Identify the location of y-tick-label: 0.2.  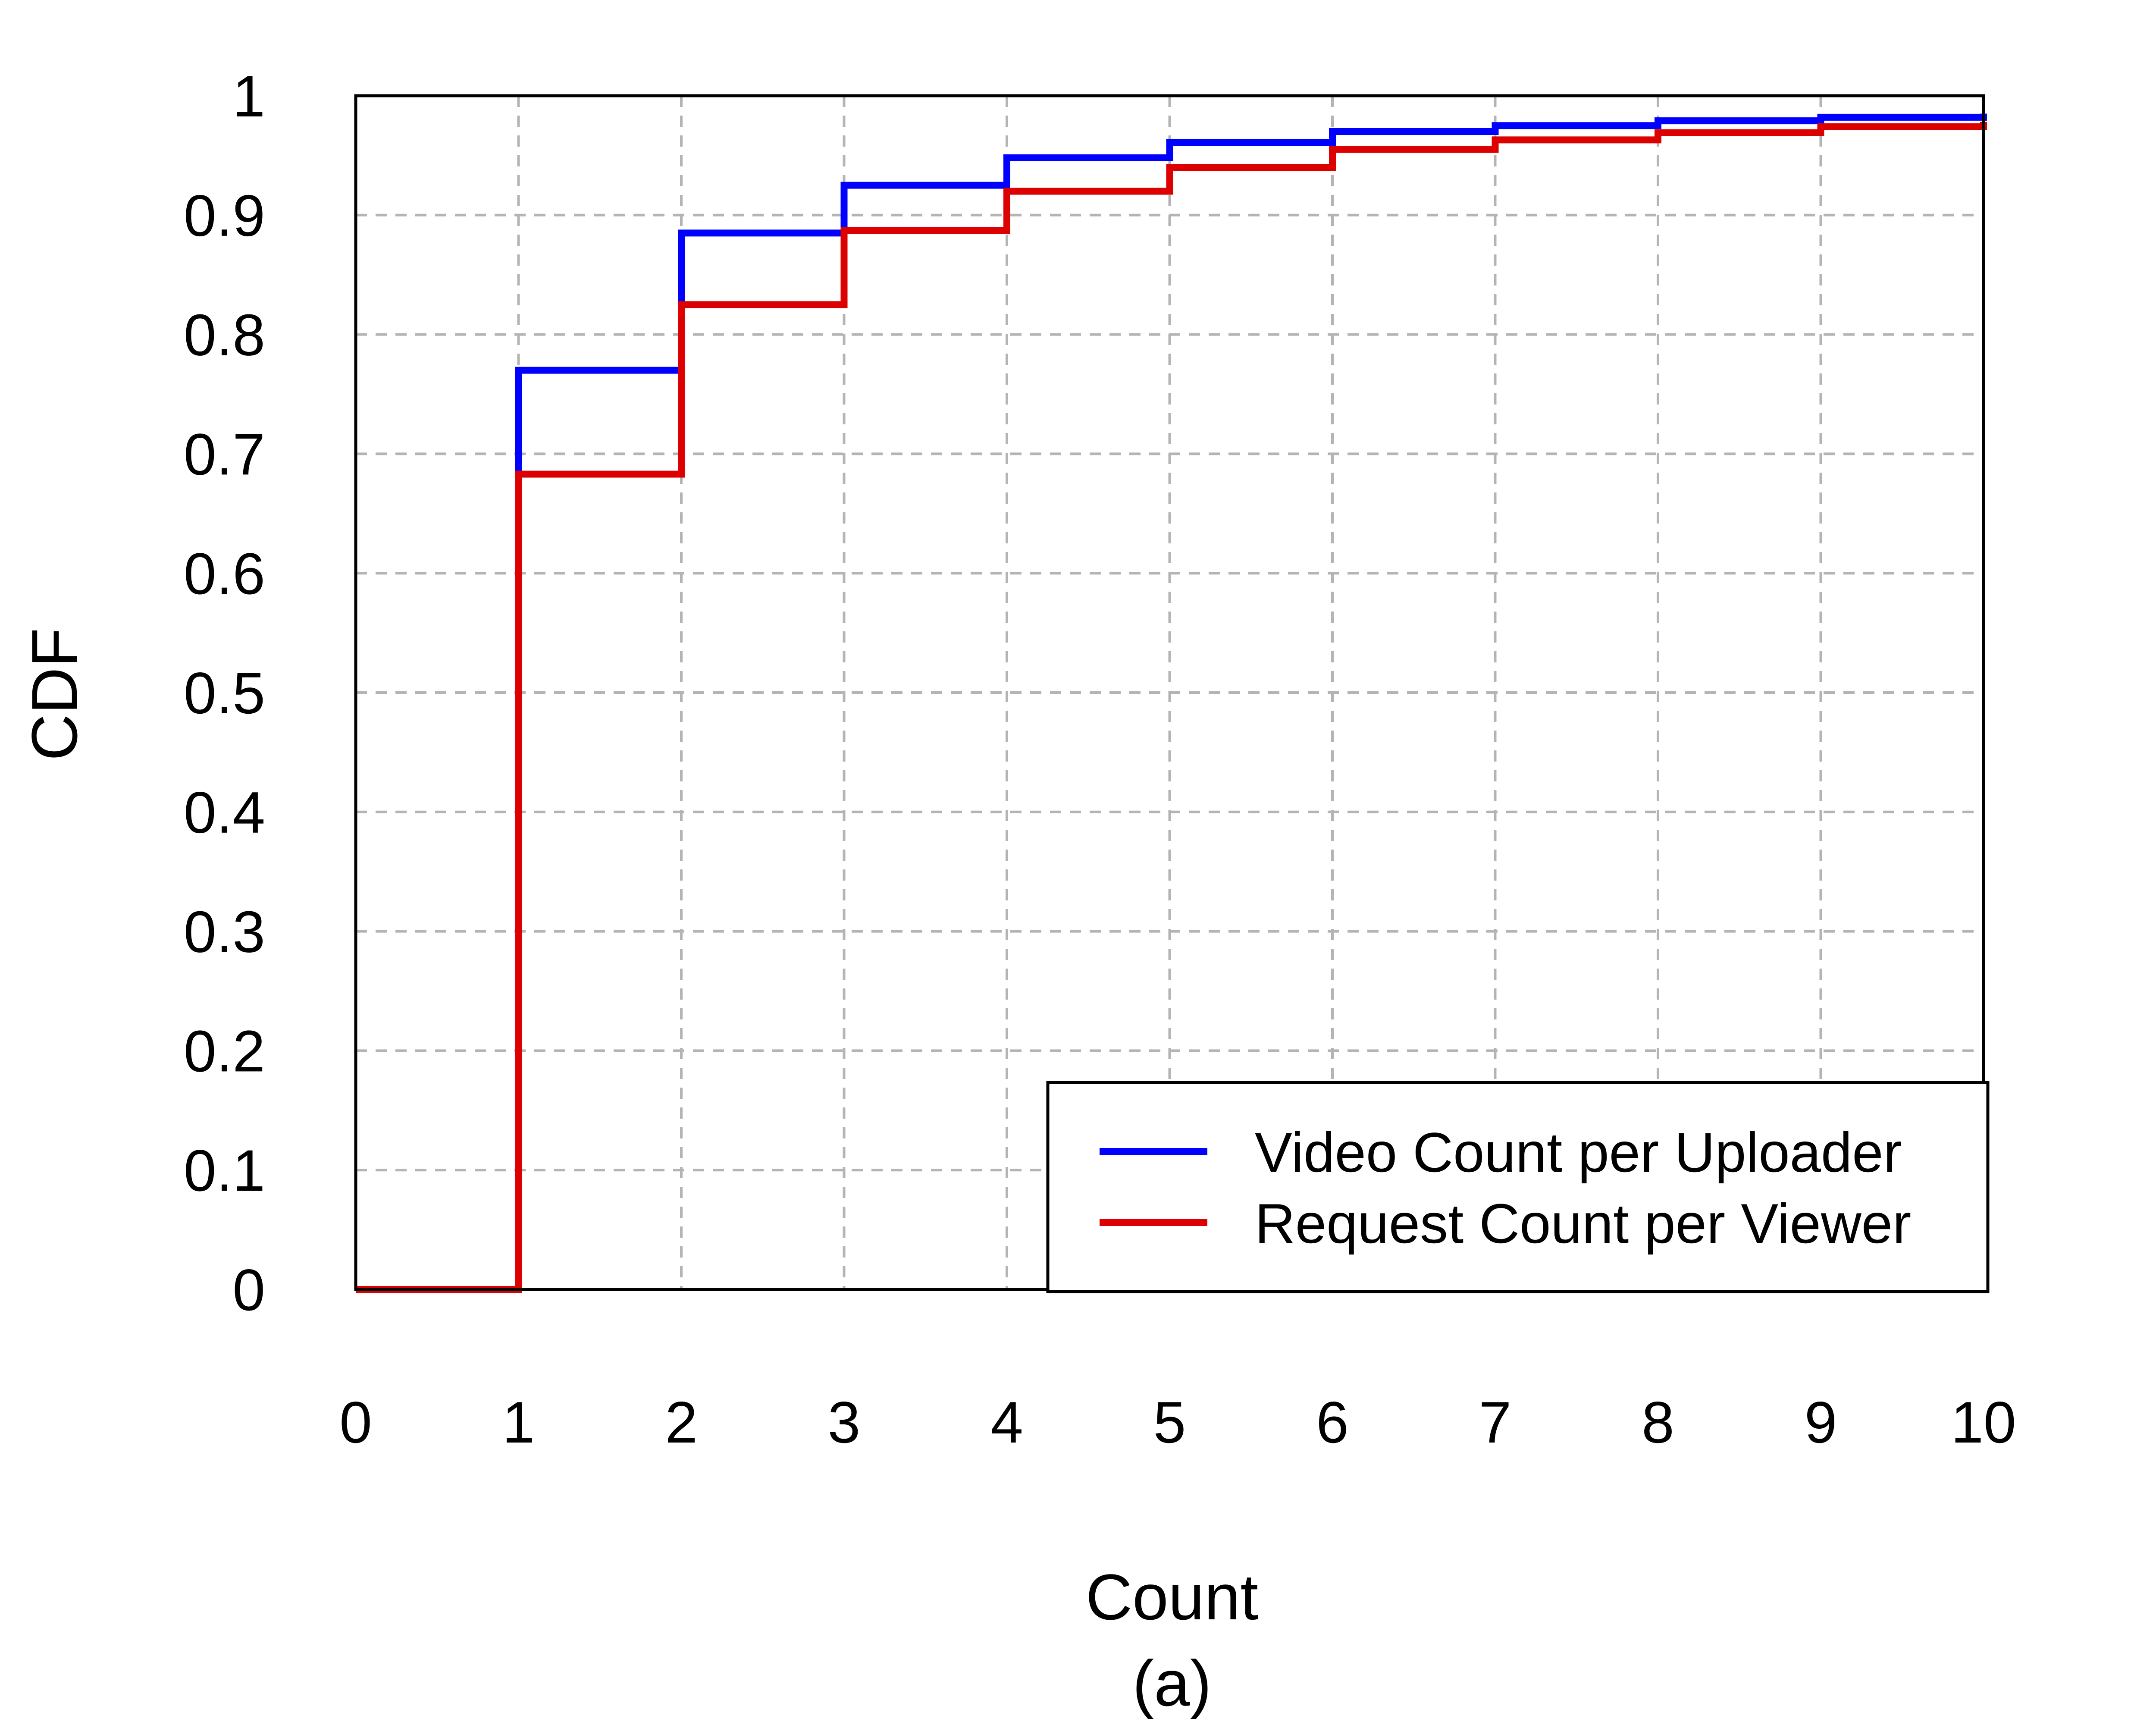
(224, 1051).